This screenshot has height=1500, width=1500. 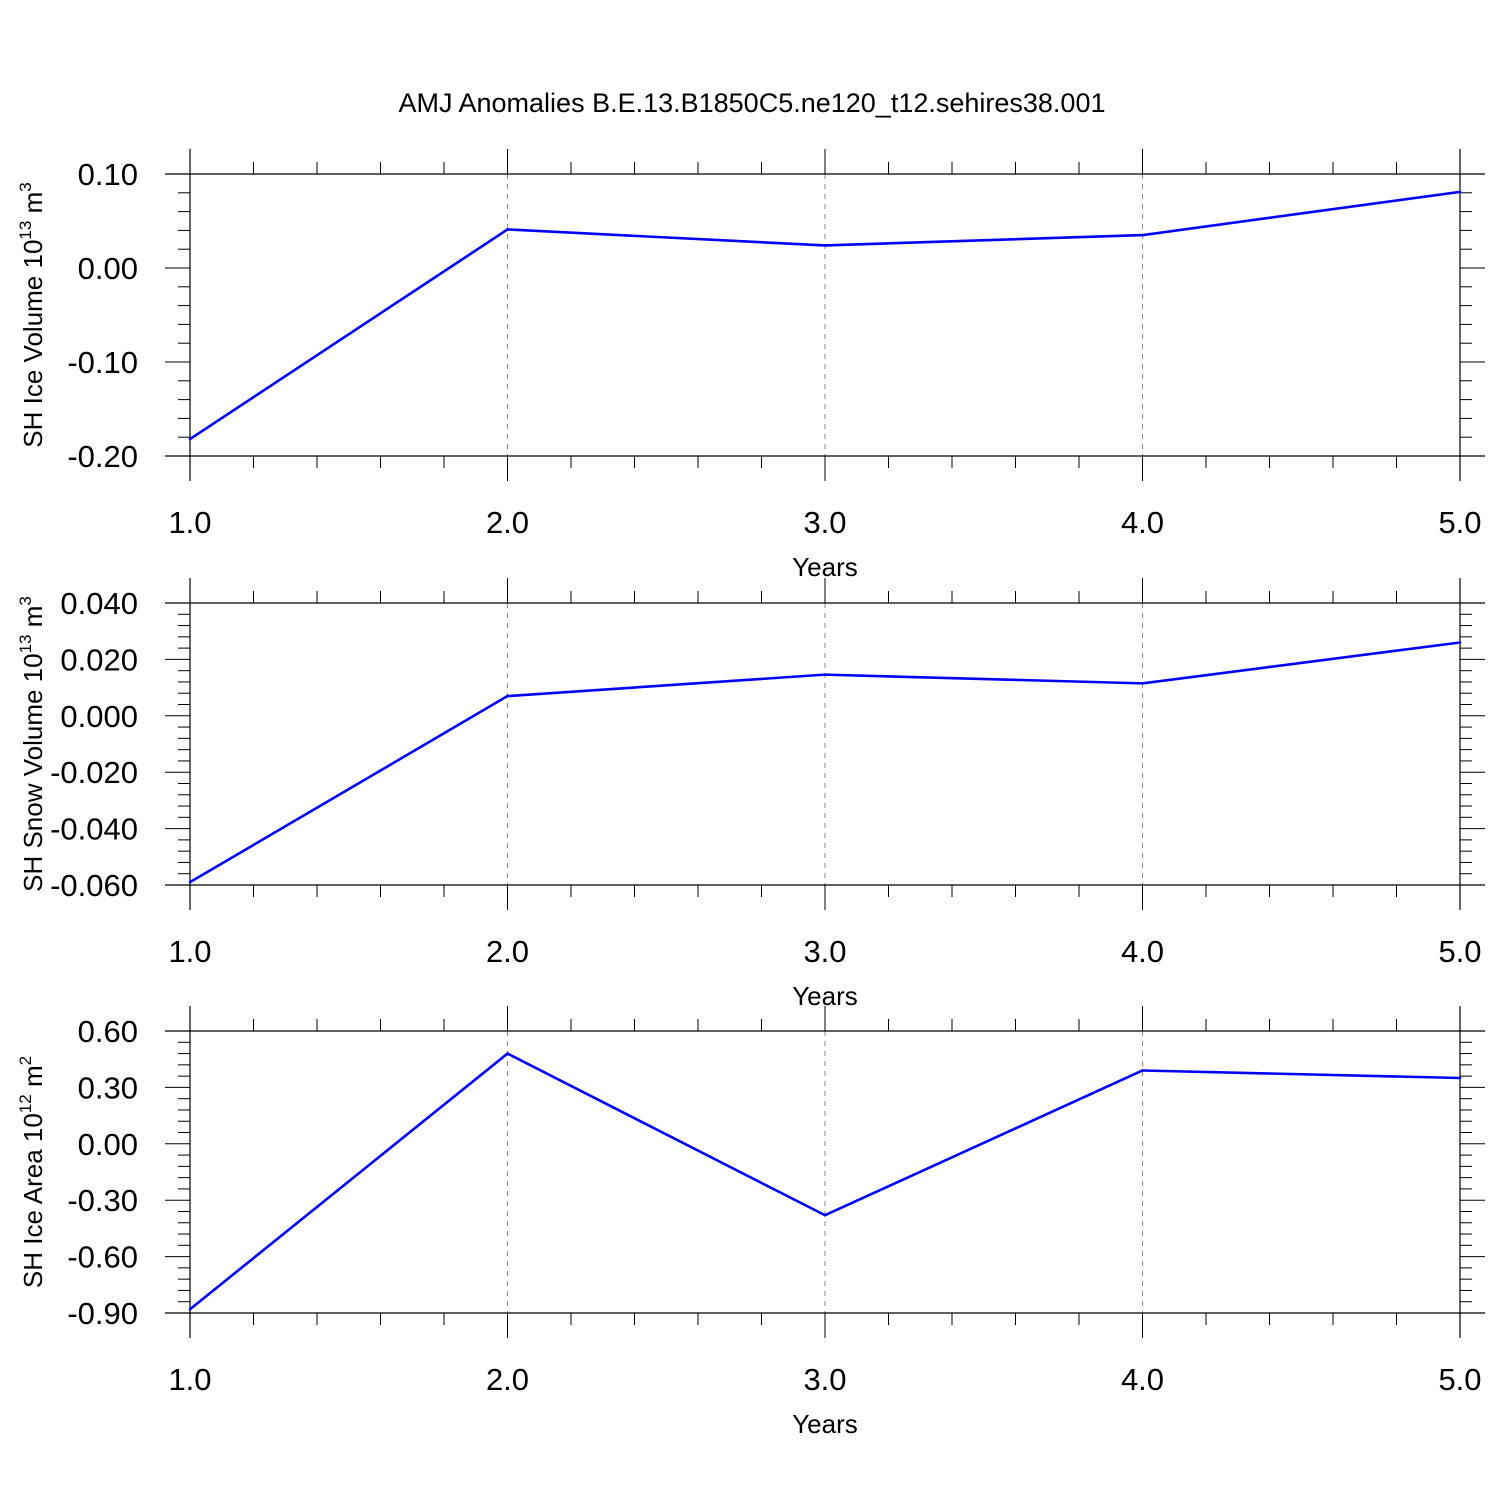 I want to click on y-label-text: SH Snow Volume 10, so click(x=33, y=772).